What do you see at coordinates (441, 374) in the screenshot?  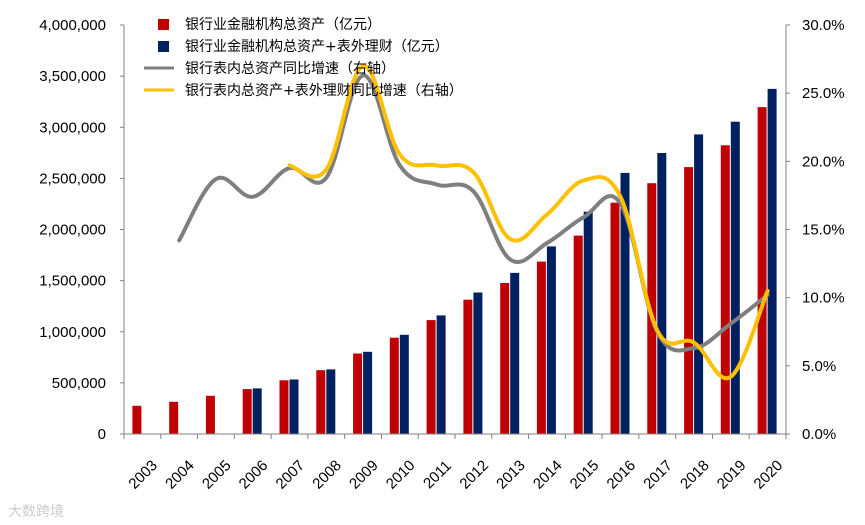 I see `bar-assets-wmp-2011` at bounding box center [441, 374].